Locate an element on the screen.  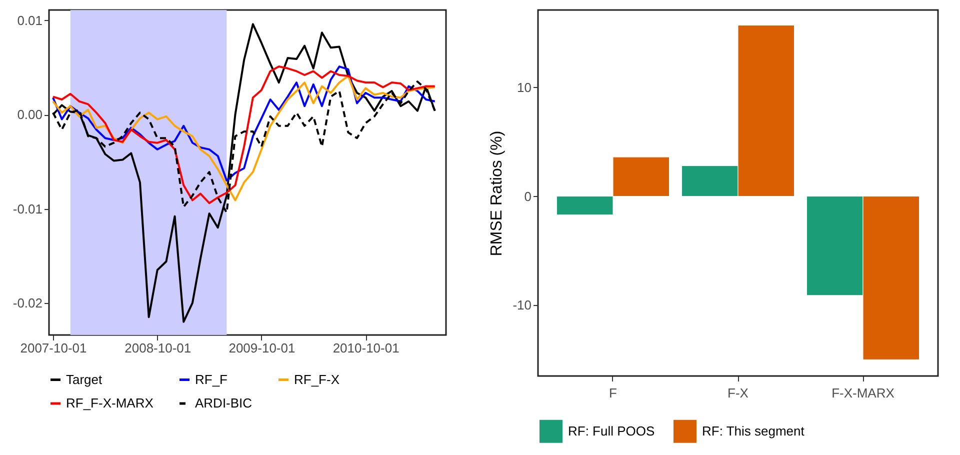
y-tick-label: -10 is located at coordinates (522, 305).